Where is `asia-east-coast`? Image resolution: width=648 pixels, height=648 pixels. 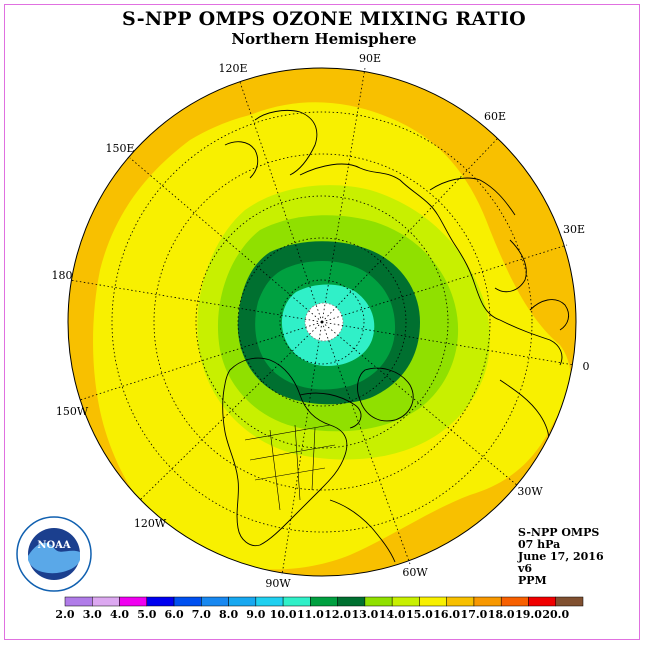 asia-east-coast is located at coordinates (286, 142).